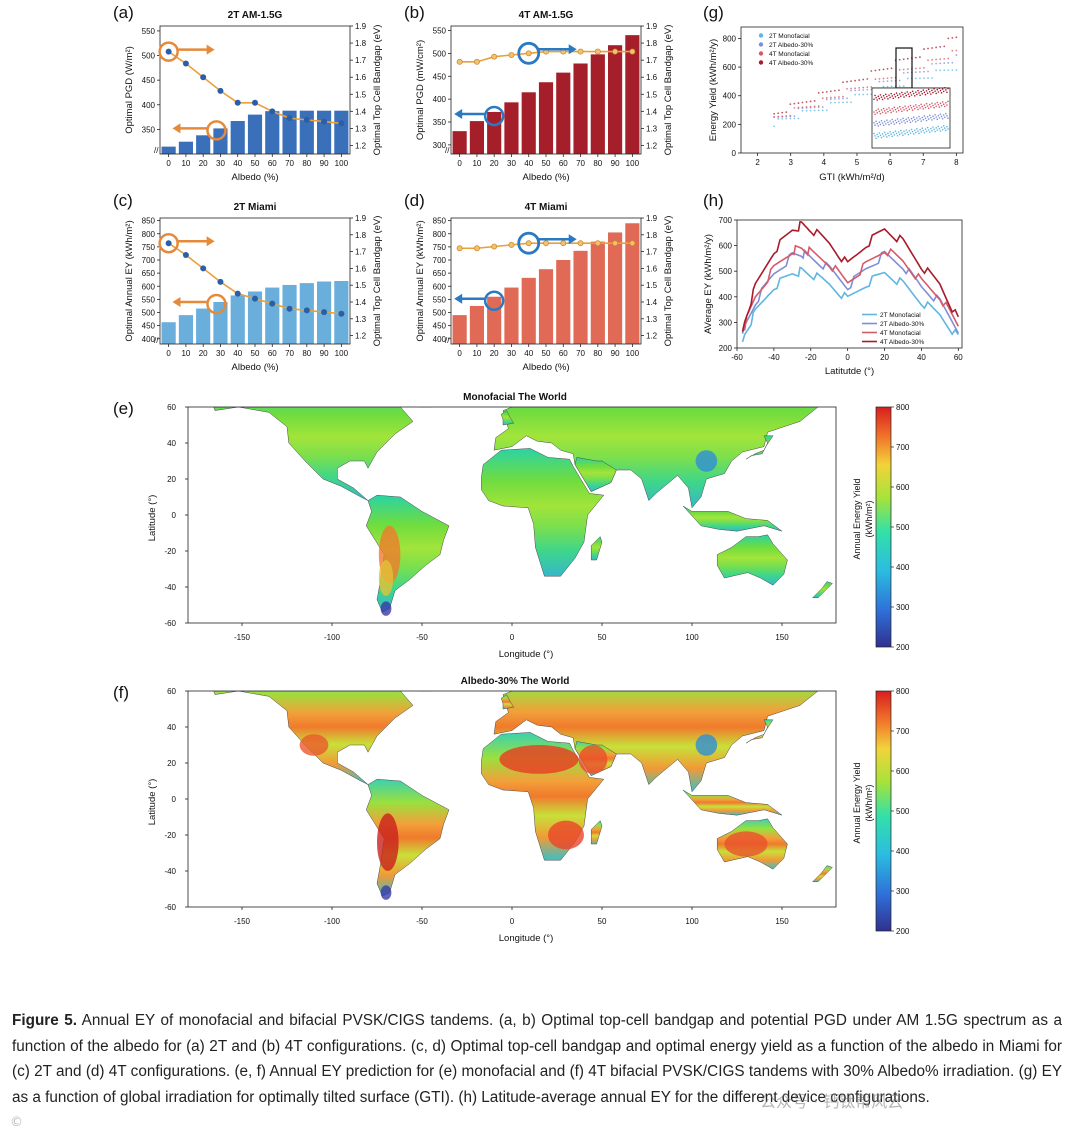  What do you see at coordinates (903, 811) in the screenshot?
I see `colorbar-tick-label: 500` at bounding box center [903, 811].